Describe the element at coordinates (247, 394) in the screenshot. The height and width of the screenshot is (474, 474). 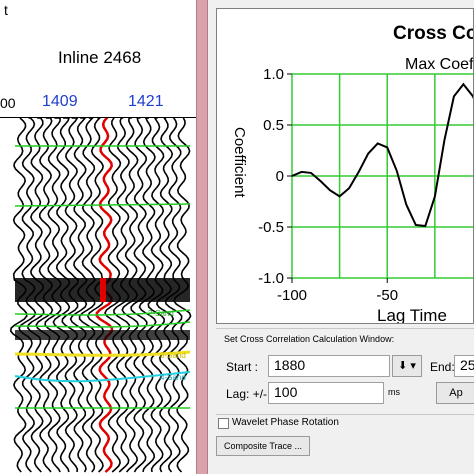
I see `lag-label: Lag: +/-` at that location.